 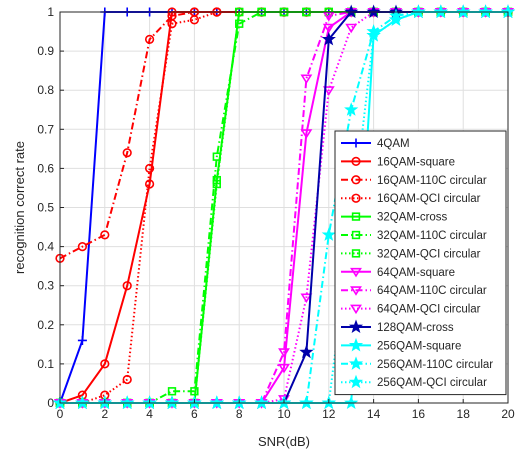 What do you see at coordinates (412, 218) in the screenshot?
I see `legend-label: 32QAM-cross` at bounding box center [412, 218].